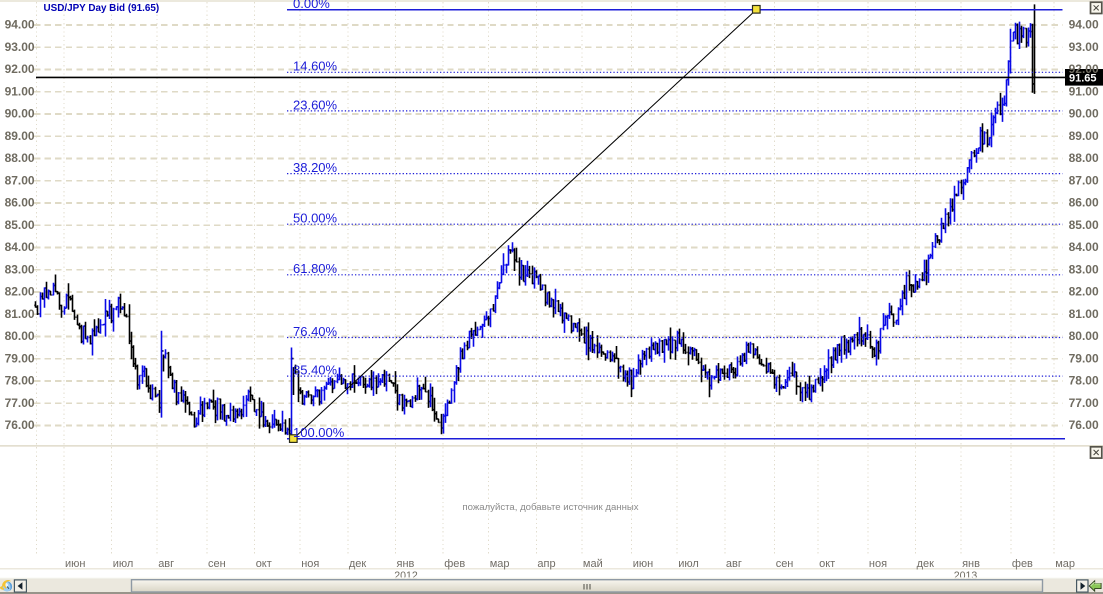  I want to click on svg-text:пожалуйста, добавьте источник: пожалуйста, добавьте источник данных, so click(550, 507).